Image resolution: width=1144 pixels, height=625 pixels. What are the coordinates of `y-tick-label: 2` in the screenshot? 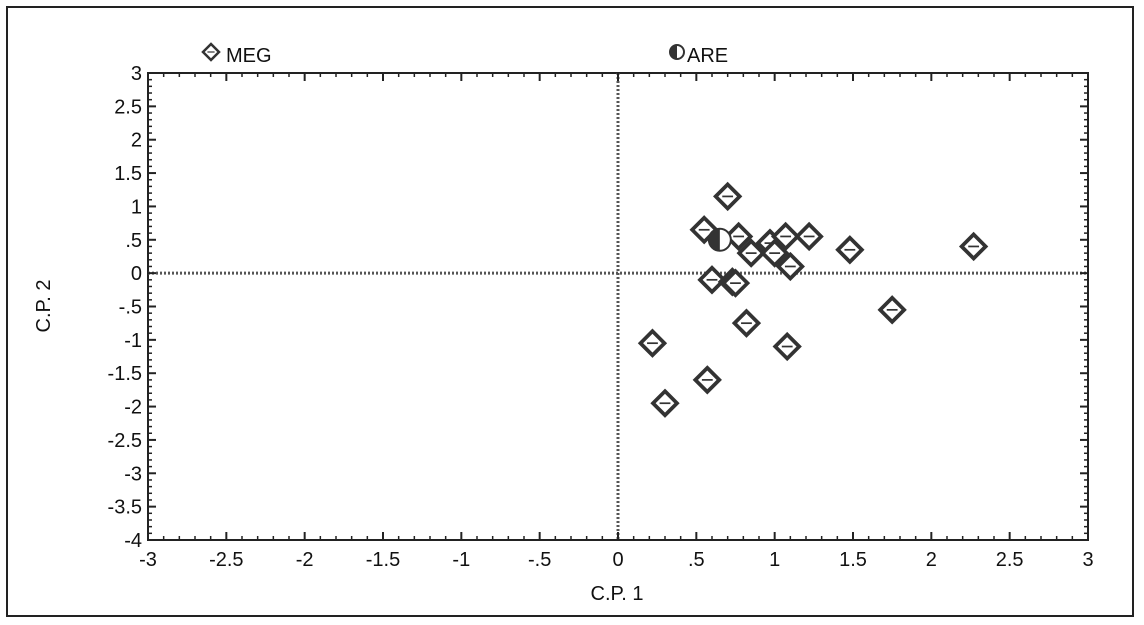 It's located at (136, 141).